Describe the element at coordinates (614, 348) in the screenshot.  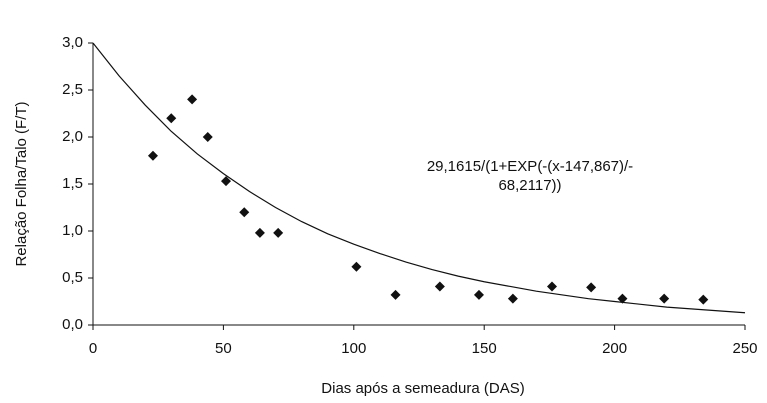
I see `x-tick-label: 200` at that location.